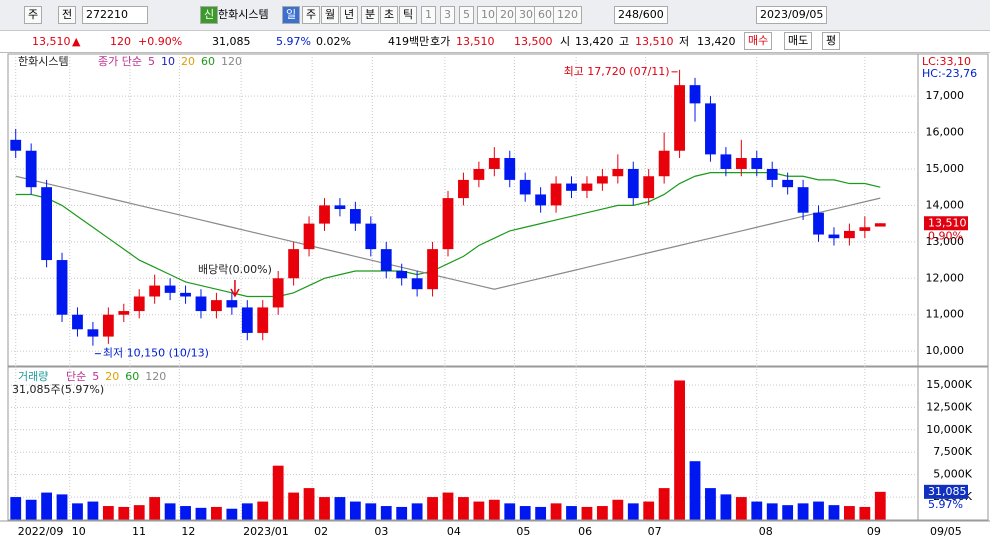  Describe the element at coordinates (488, 15) in the screenshot. I see `button: 10` at that location.